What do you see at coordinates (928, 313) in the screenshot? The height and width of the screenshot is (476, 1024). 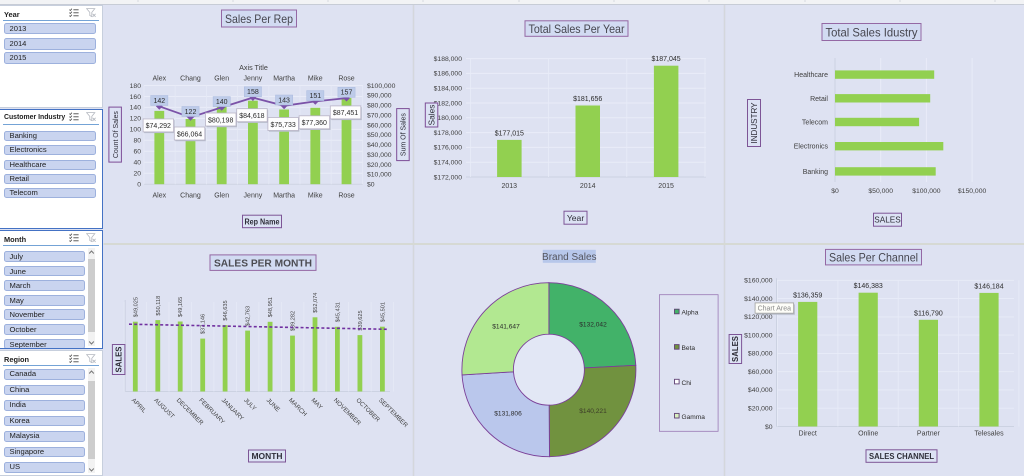 I see `svg-text: $116,790` at bounding box center [928, 313].